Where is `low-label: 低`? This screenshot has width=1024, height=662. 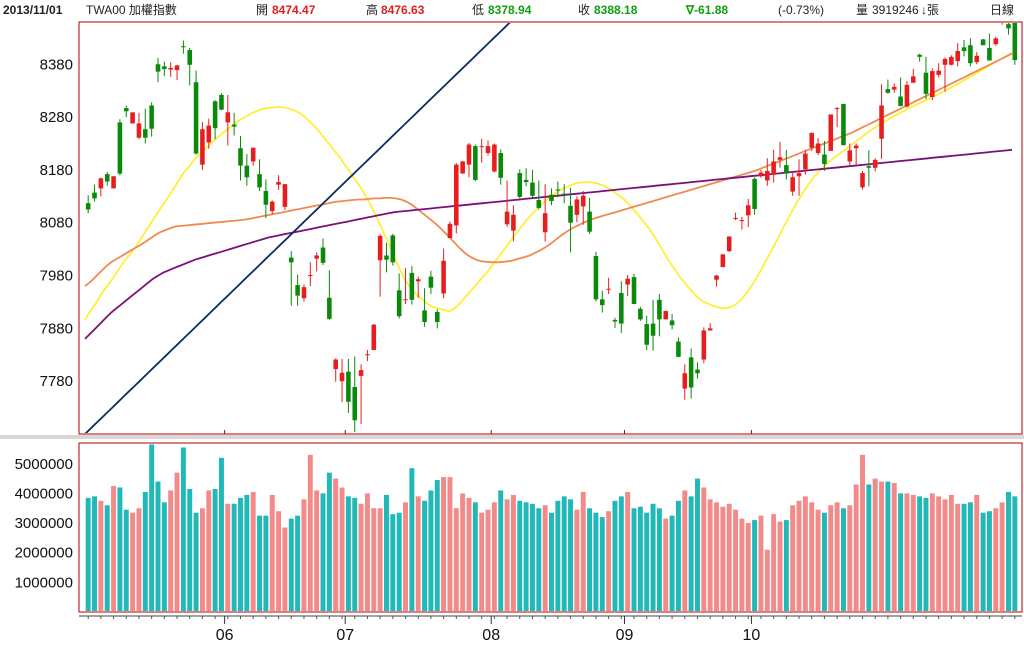
low-label: 低 is located at coordinates (478, 10).